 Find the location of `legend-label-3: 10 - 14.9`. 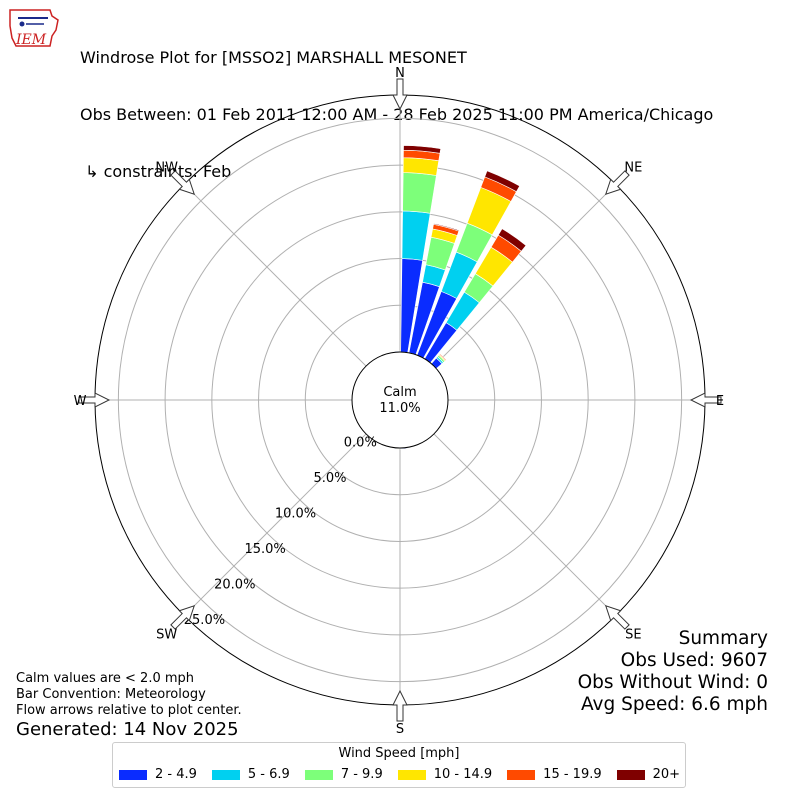

legend-label-3: 10 - 14.9 is located at coordinates (463, 774).